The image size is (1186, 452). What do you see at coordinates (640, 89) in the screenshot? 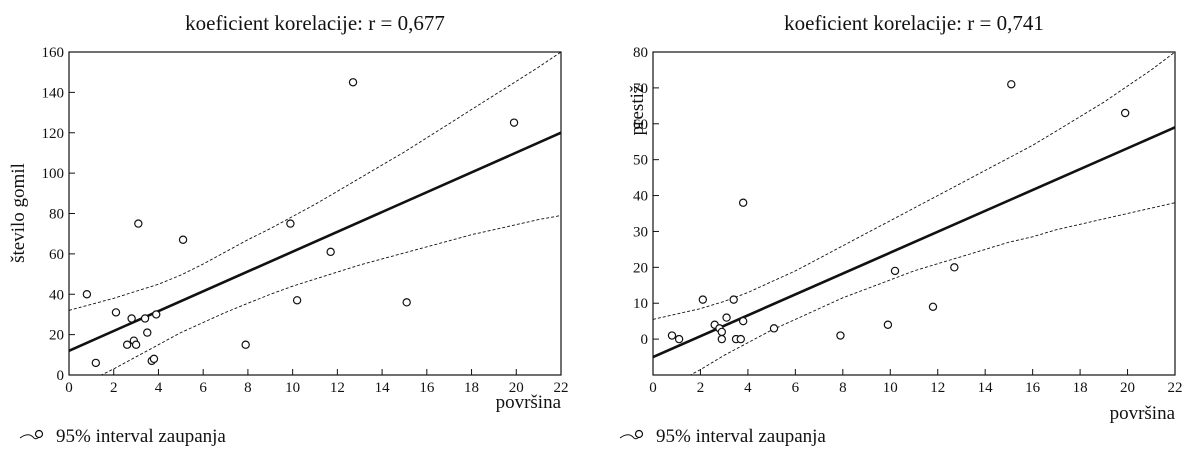
I see `y-tick-label: 70` at bounding box center [640, 89].